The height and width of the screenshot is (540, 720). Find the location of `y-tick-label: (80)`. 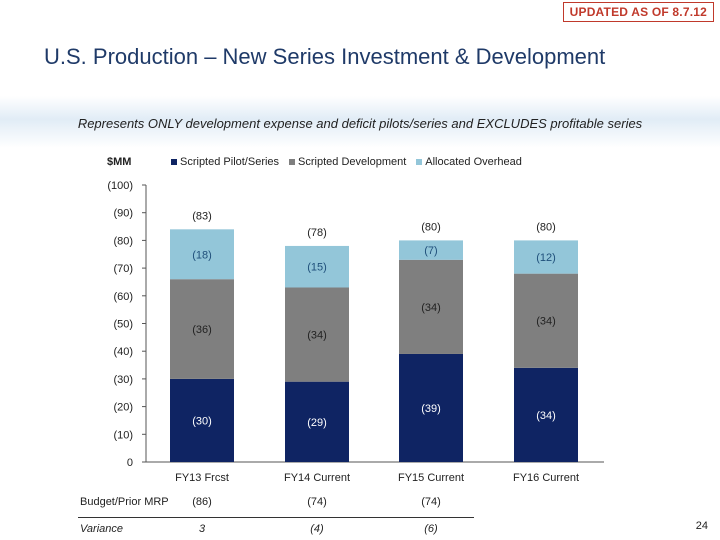

y-tick-label: (80) is located at coordinates (123, 241).